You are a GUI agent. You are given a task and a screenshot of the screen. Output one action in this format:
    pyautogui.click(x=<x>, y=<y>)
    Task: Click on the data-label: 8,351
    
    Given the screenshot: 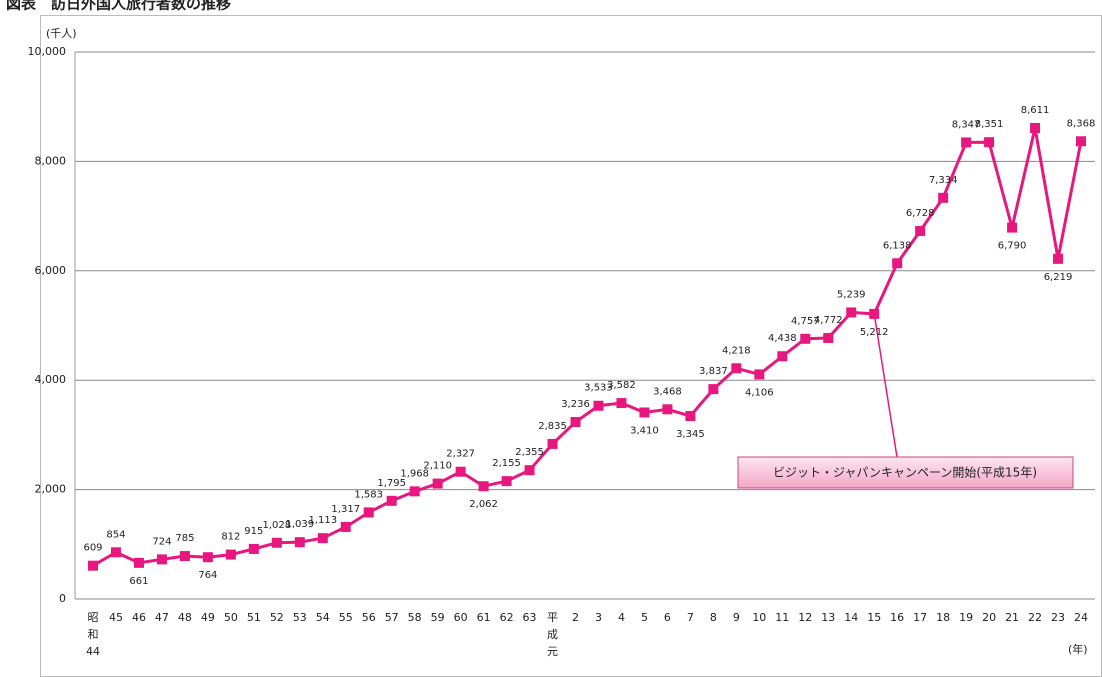 What is the action you would take?
    pyautogui.click(x=989, y=124)
    